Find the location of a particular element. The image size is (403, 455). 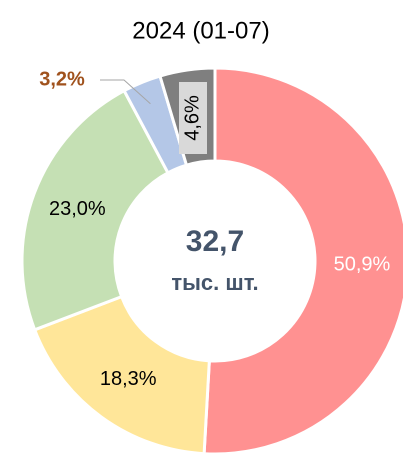

data-label: 18,3% is located at coordinates (128, 379).